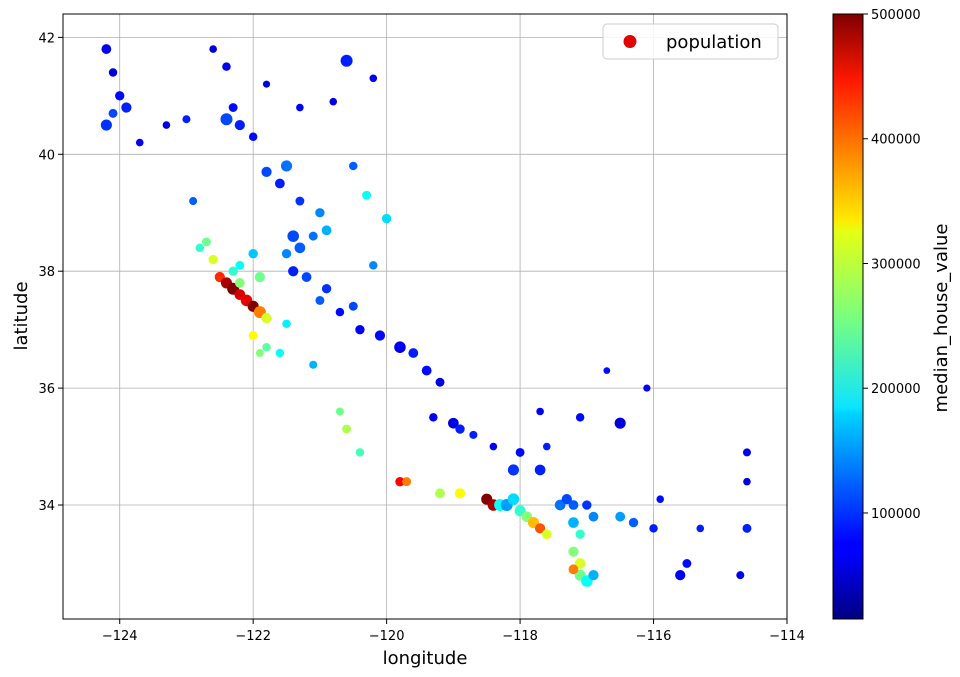 The image size is (960, 677). What do you see at coordinates (892, 265) in the screenshot?
I see `colorbar-ticks: 100000 200000 300000 400000 500000` at bounding box center [892, 265].